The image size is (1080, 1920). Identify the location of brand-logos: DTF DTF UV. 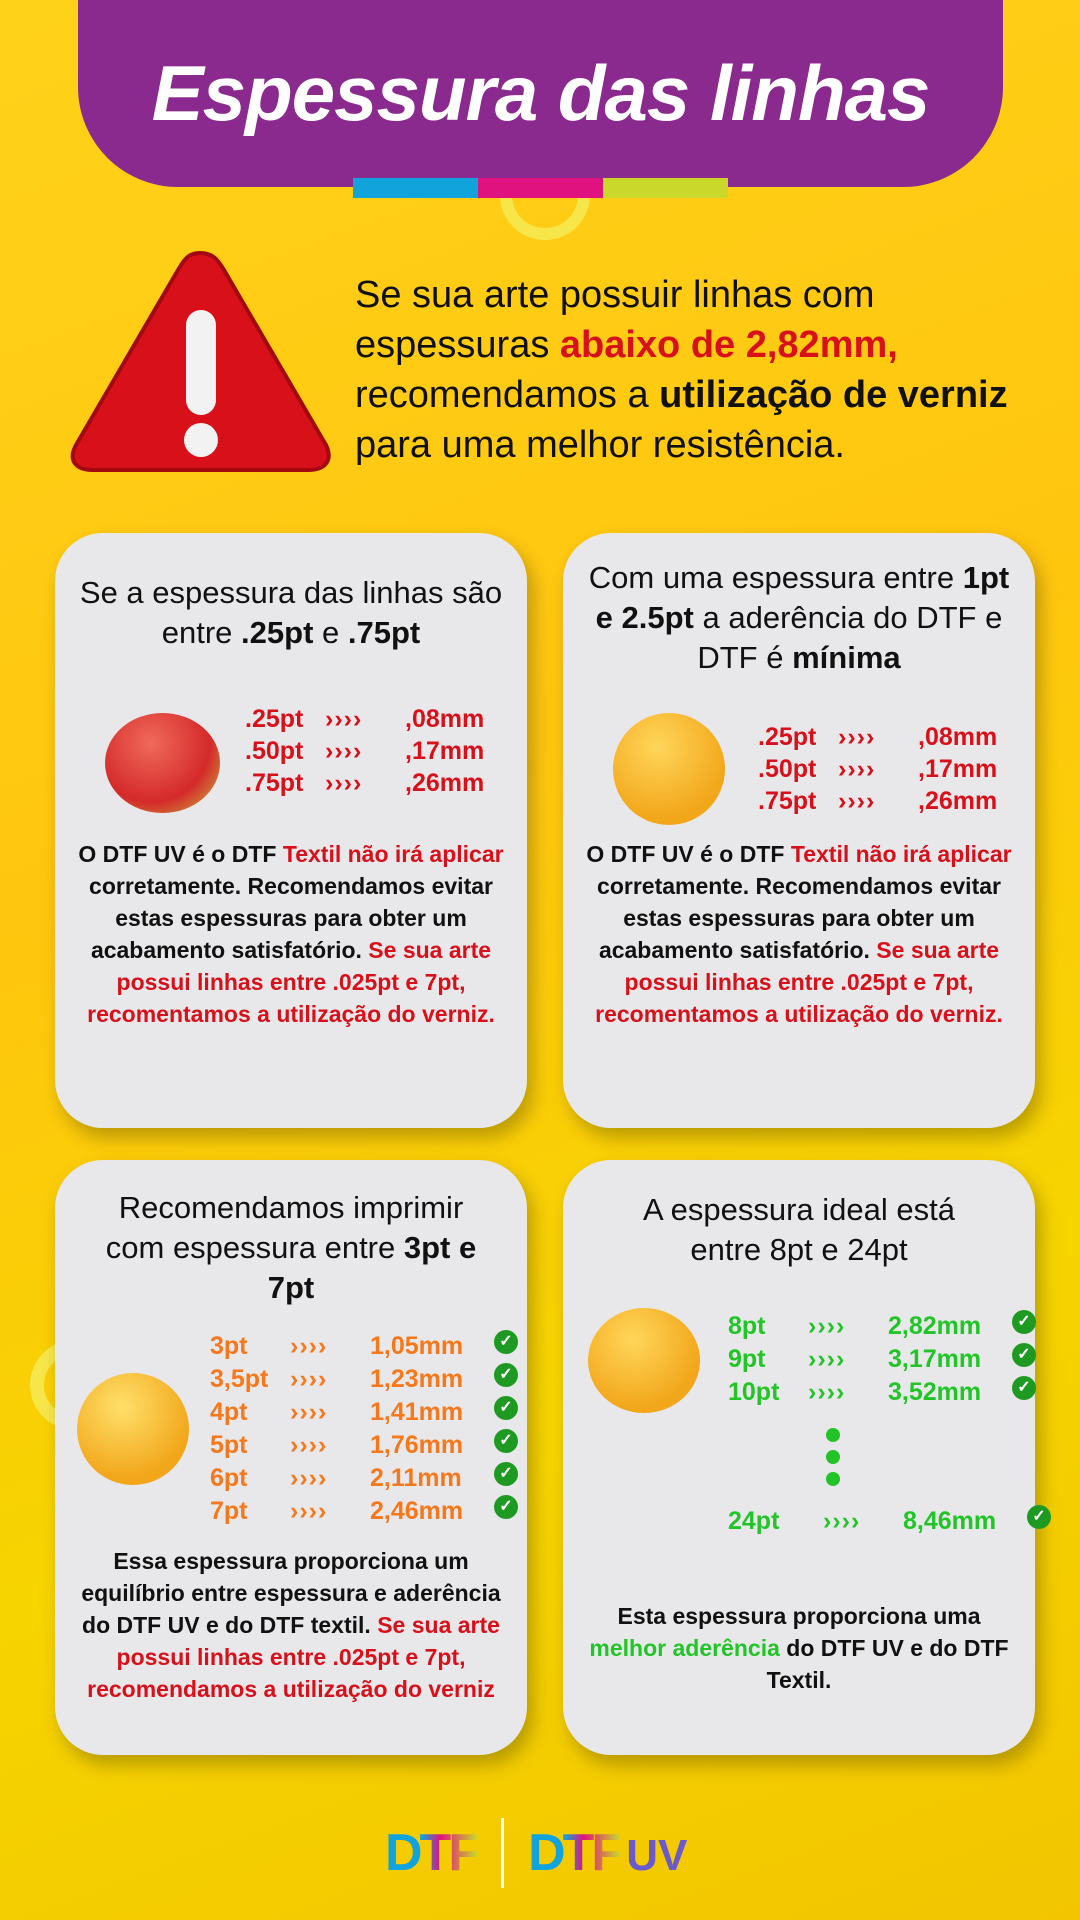
(536, 1853).